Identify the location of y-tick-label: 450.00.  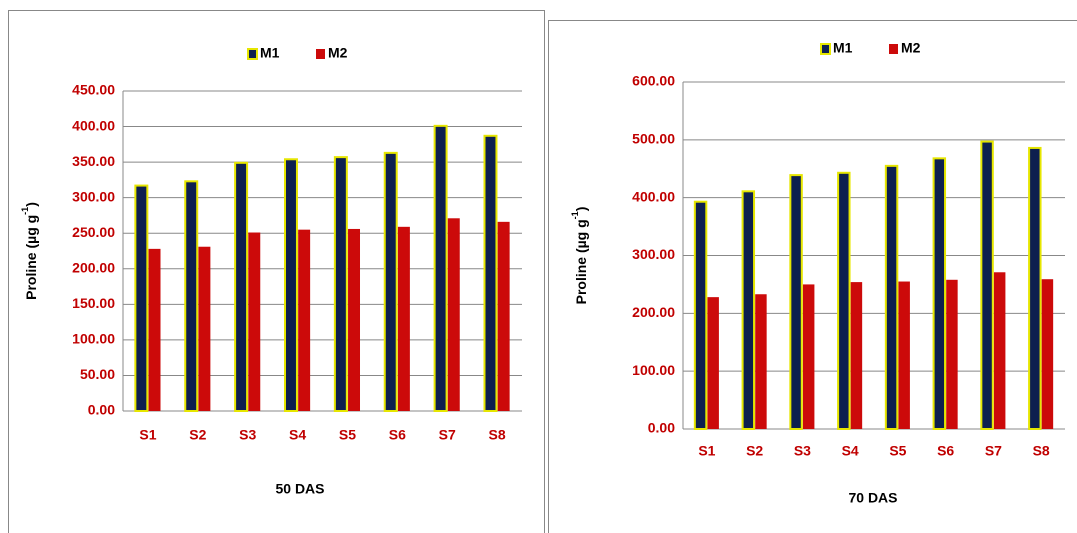
(93, 90).